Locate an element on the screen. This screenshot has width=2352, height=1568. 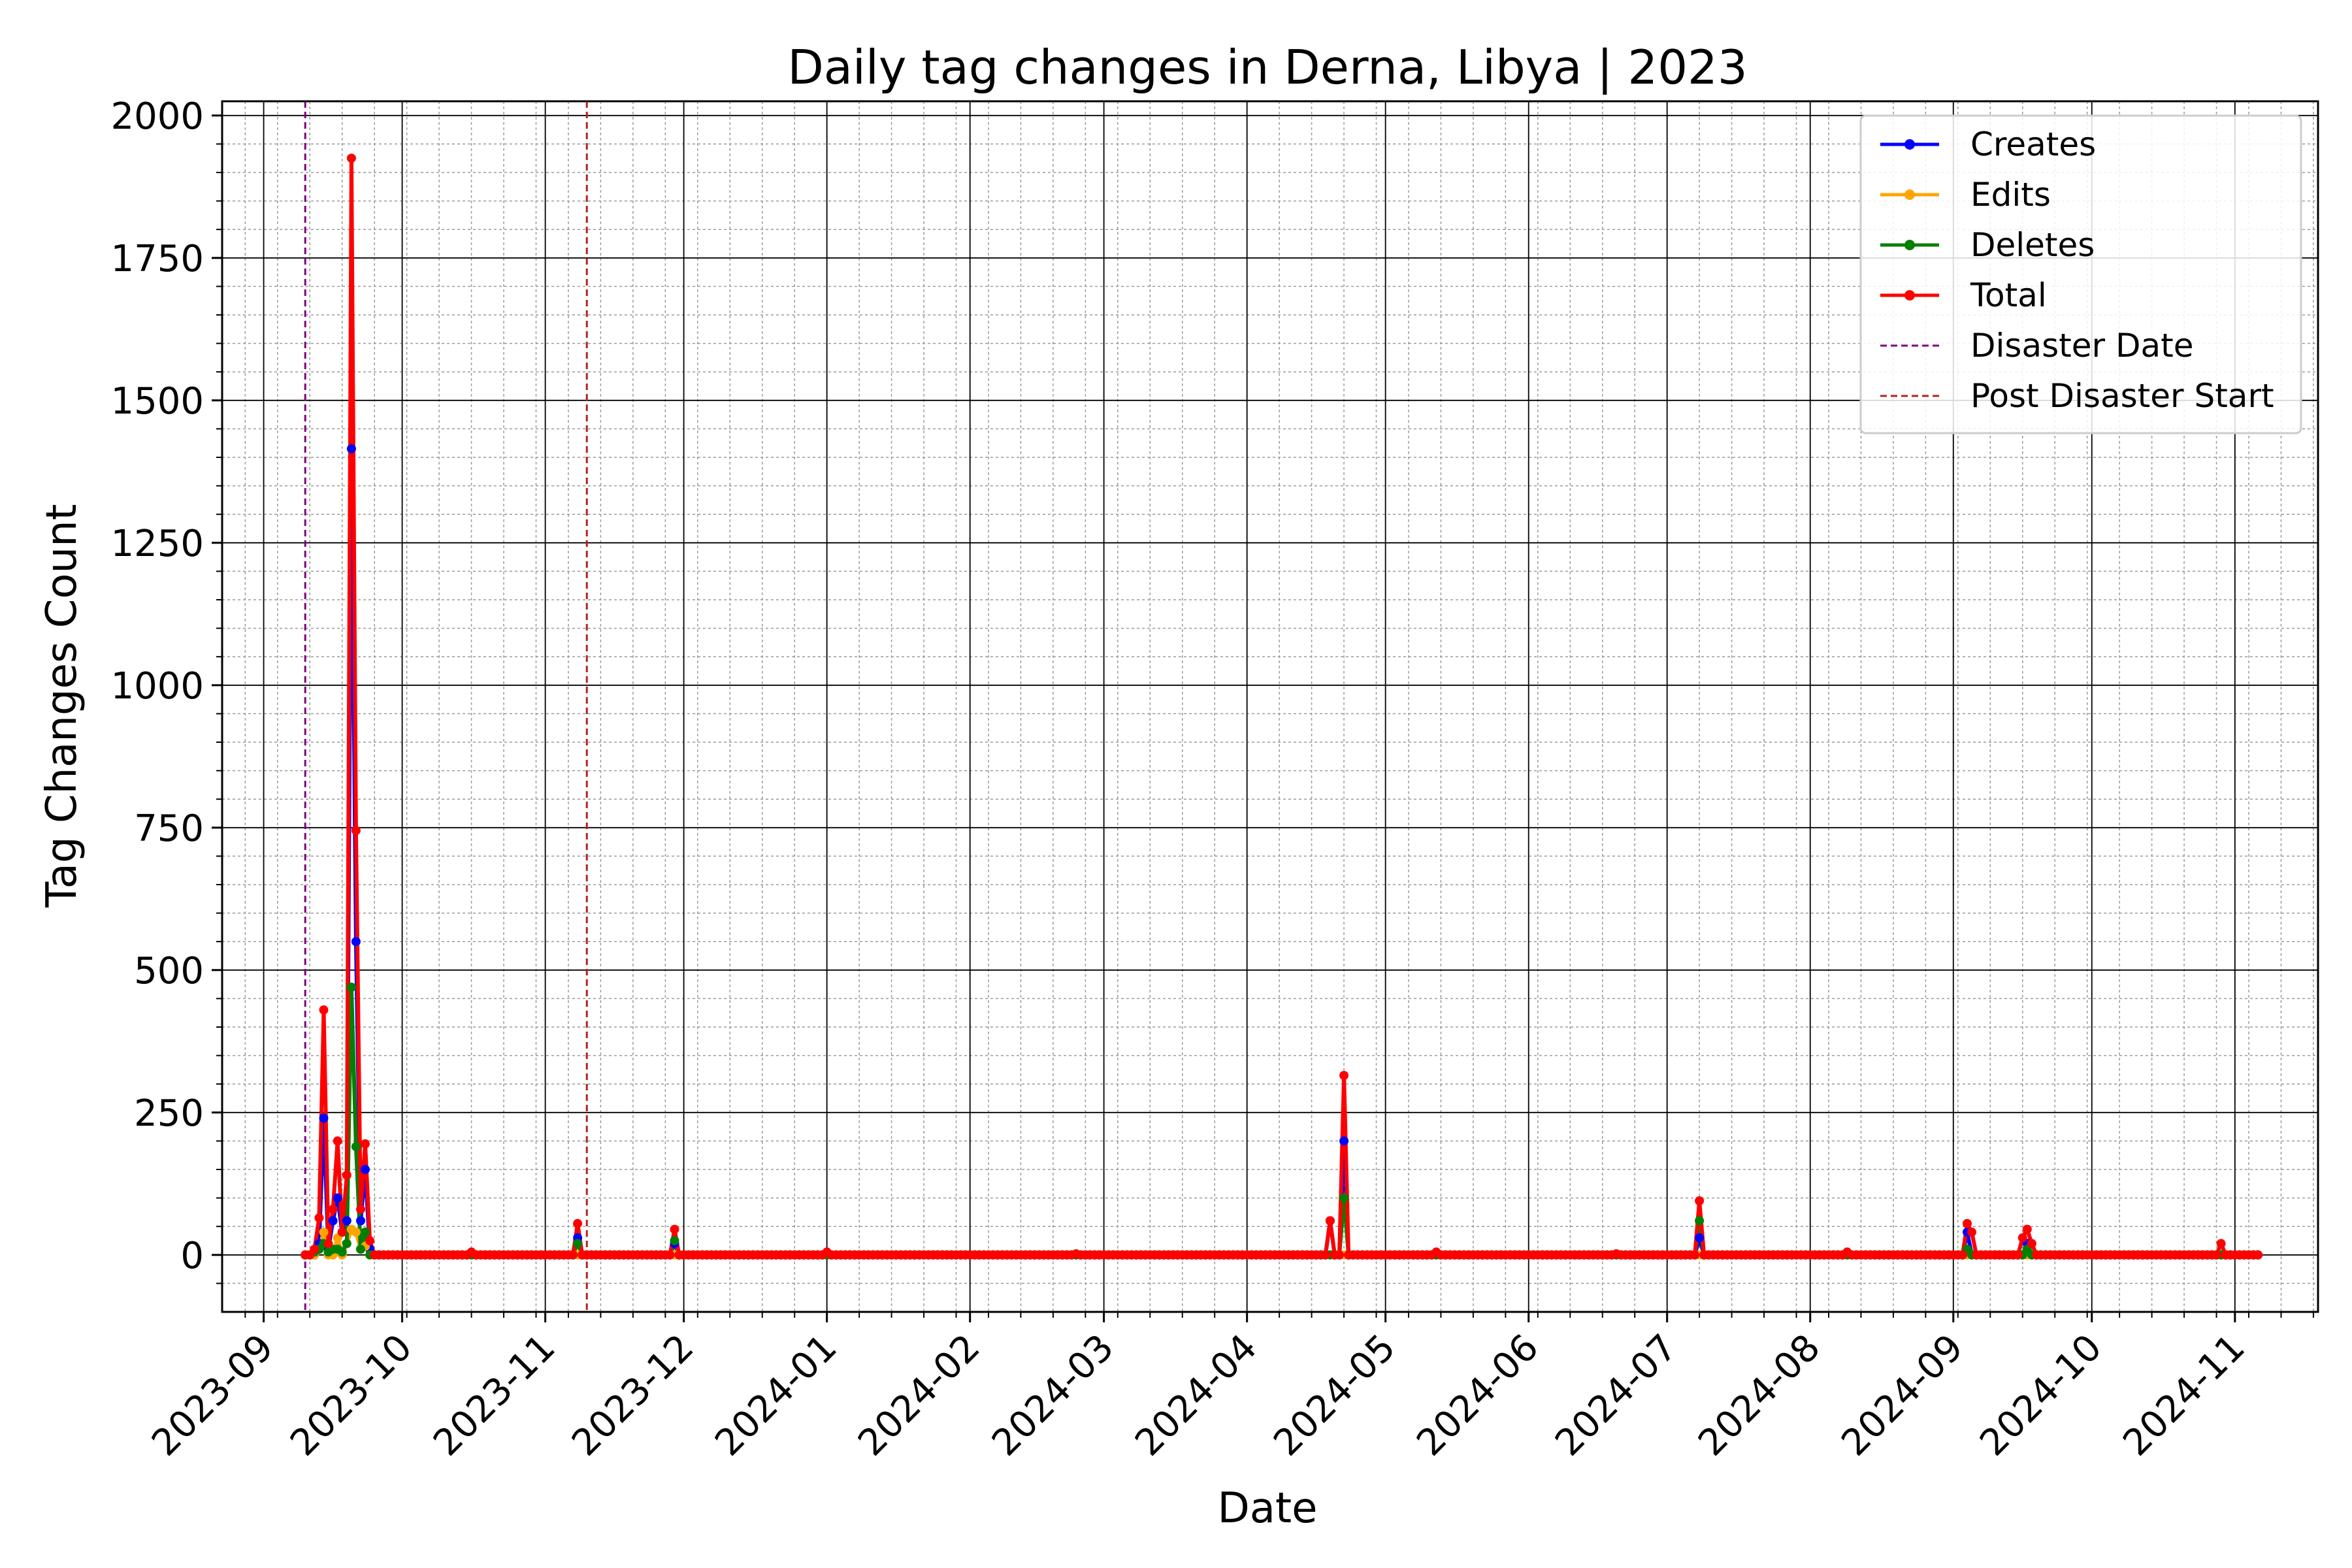
chart-title: Daily tag changes in Derna, Libya | 2023 is located at coordinates (1267, 67).